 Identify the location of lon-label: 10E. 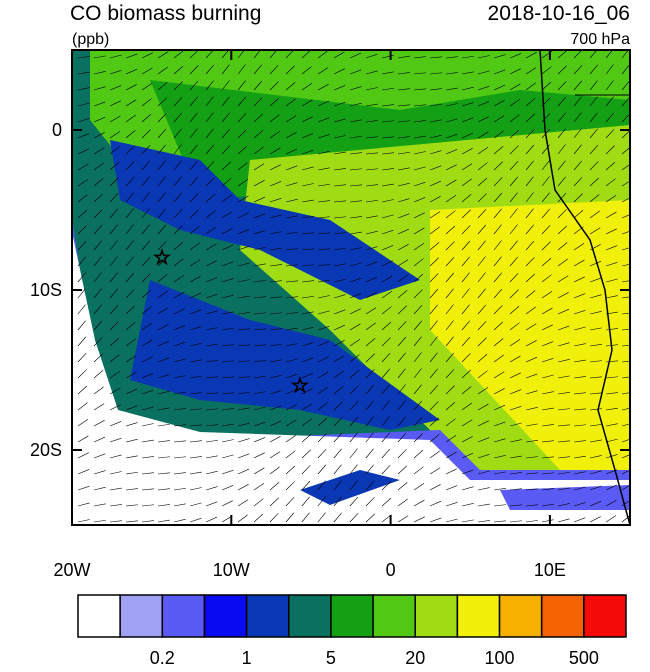
(550, 570).